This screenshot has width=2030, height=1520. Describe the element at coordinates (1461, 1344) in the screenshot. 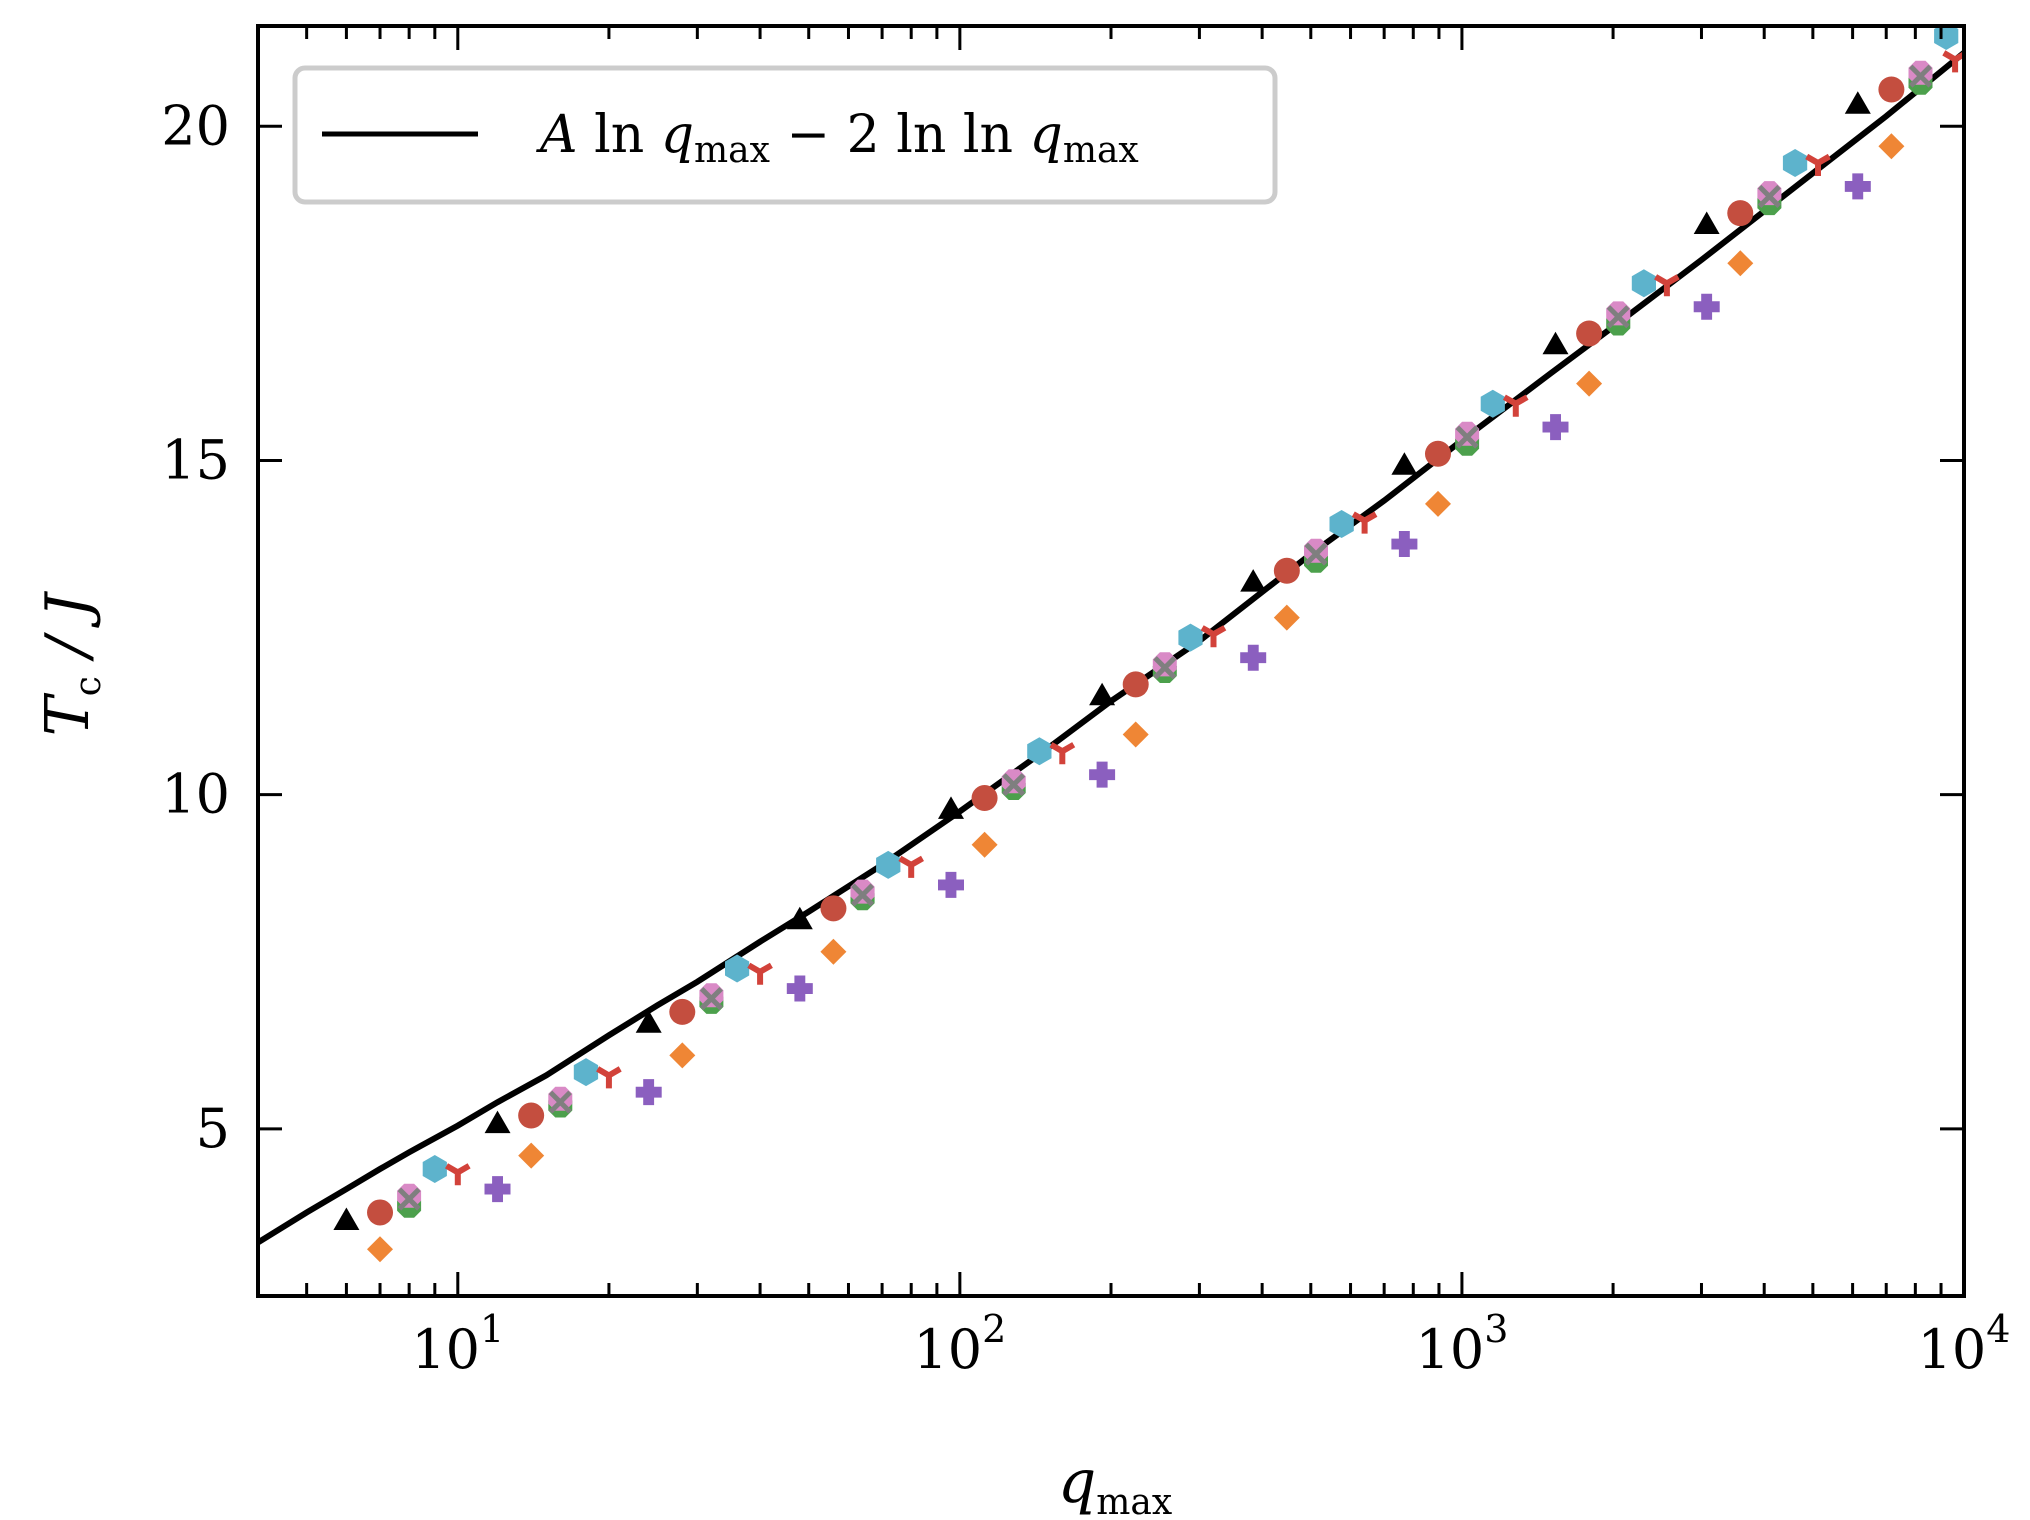

I see `x-tick-label: 10³` at that location.